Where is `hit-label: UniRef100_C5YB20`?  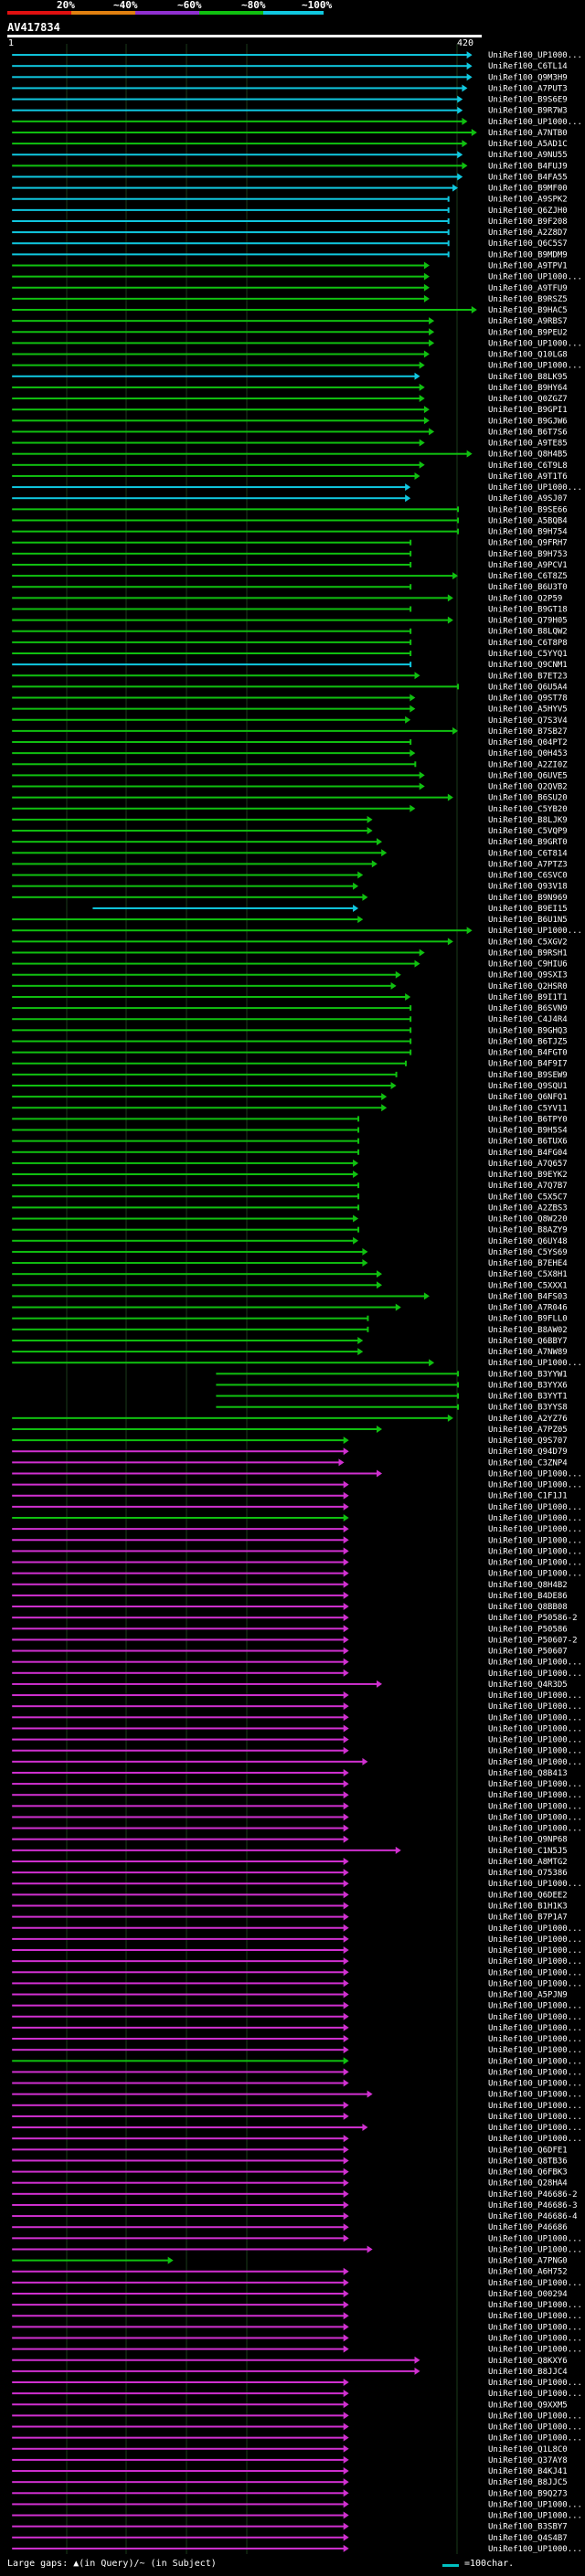
hit-label: UniRef100_C5YB20 is located at coordinates (528, 809).